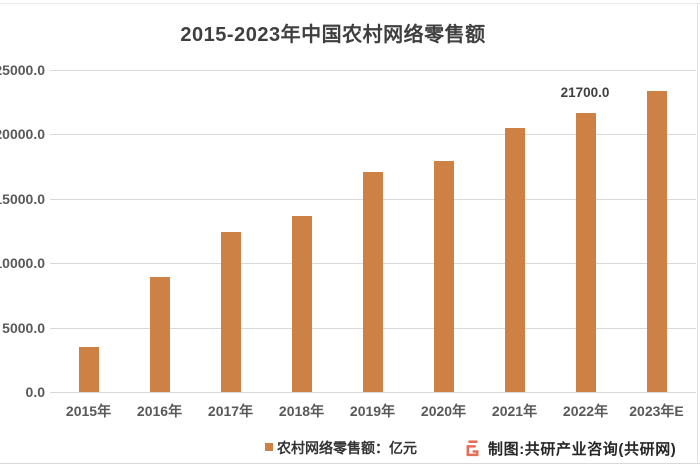 The image size is (700, 470). Describe the element at coordinates (22, 198) in the screenshot. I see `y-tick-label: 15000.0` at that location.